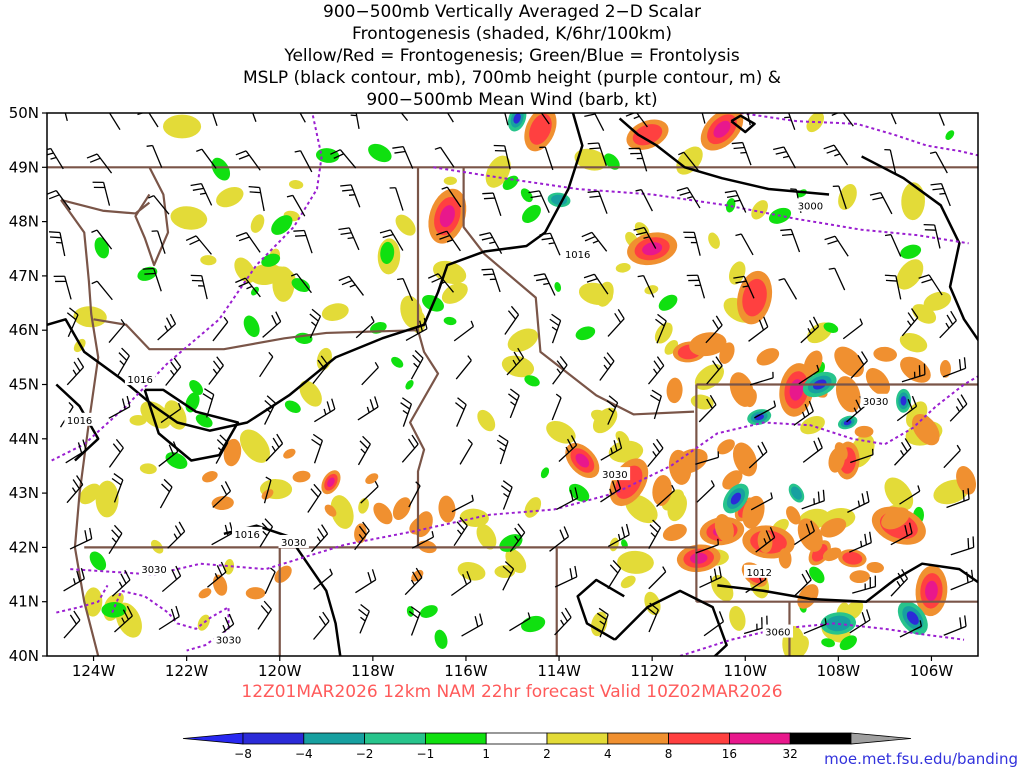  Describe the element at coordinates (28, 384) in the screenshot. I see `latitude-axis: 50N 49N 48N 47N 46N 45N 44N 43N 42N 41N 40N` at that location.